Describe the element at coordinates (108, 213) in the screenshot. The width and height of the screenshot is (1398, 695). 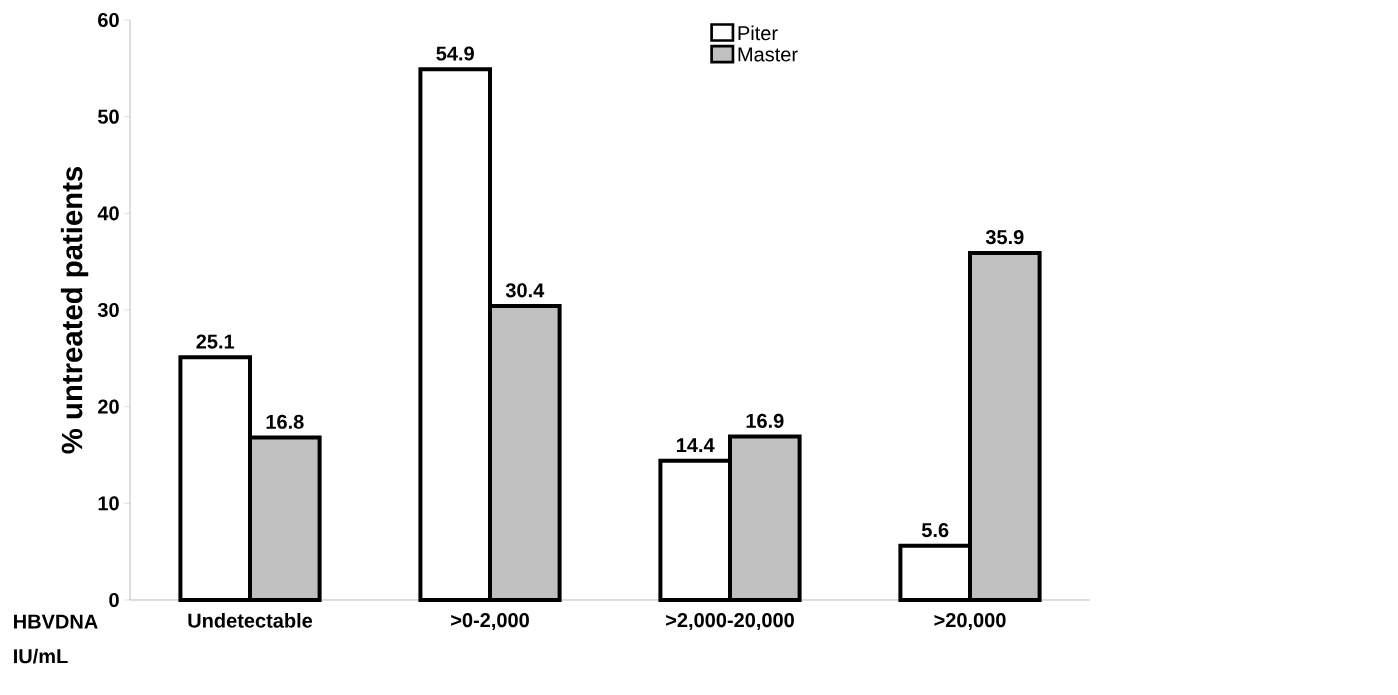
I see `y-tick-label: 40` at that location.